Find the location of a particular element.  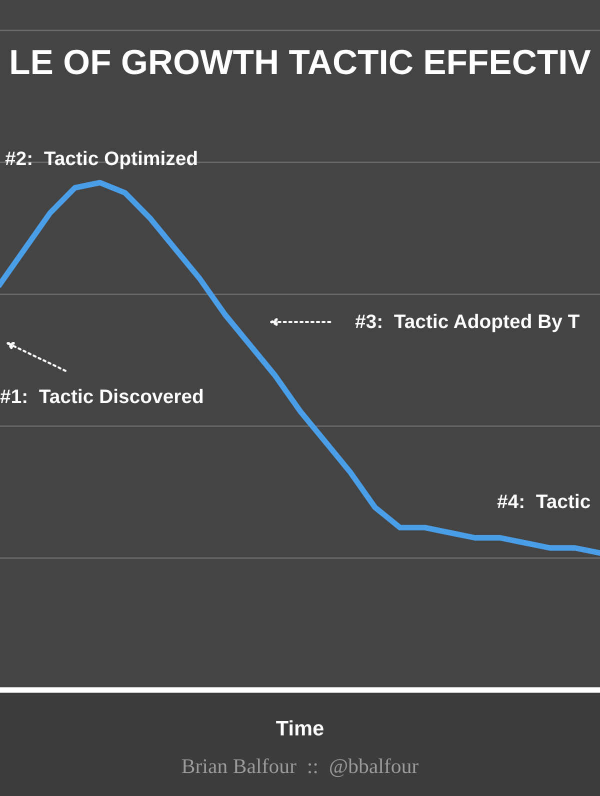

chart-title: LE OF GROWTH TACTIC EFFECTIV is located at coordinates (301, 62).